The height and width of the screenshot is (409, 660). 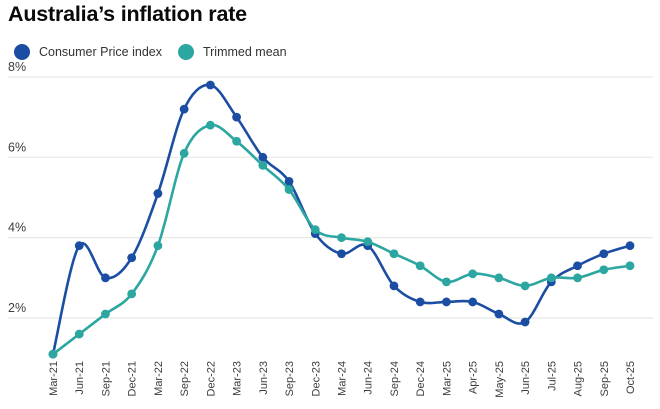 What do you see at coordinates (474, 377) in the screenshot?
I see `svg-text: Apr-25` at bounding box center [474, 377].